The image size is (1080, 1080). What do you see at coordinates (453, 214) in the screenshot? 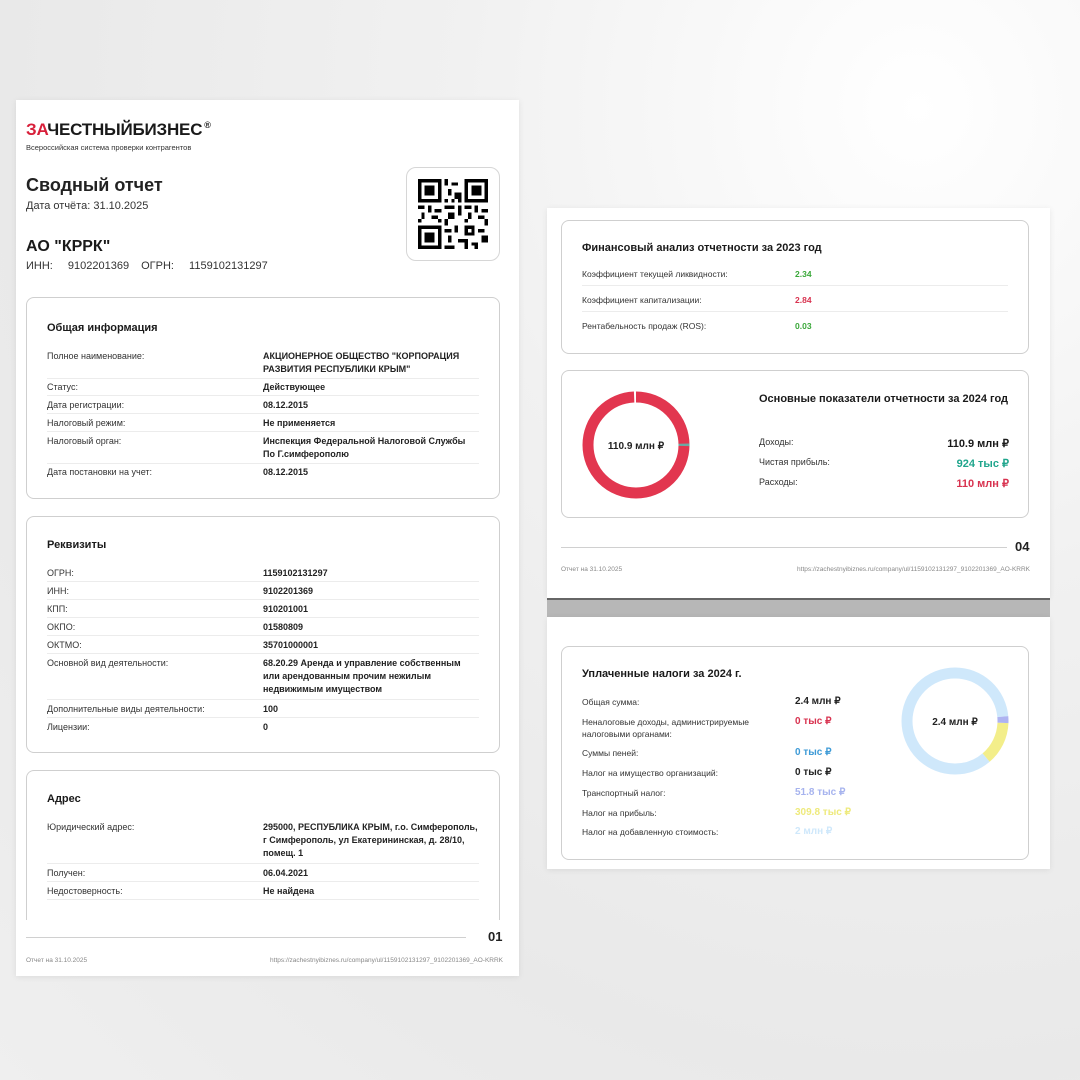
I see `qr-code-icon` at bounding box center [453, 214].